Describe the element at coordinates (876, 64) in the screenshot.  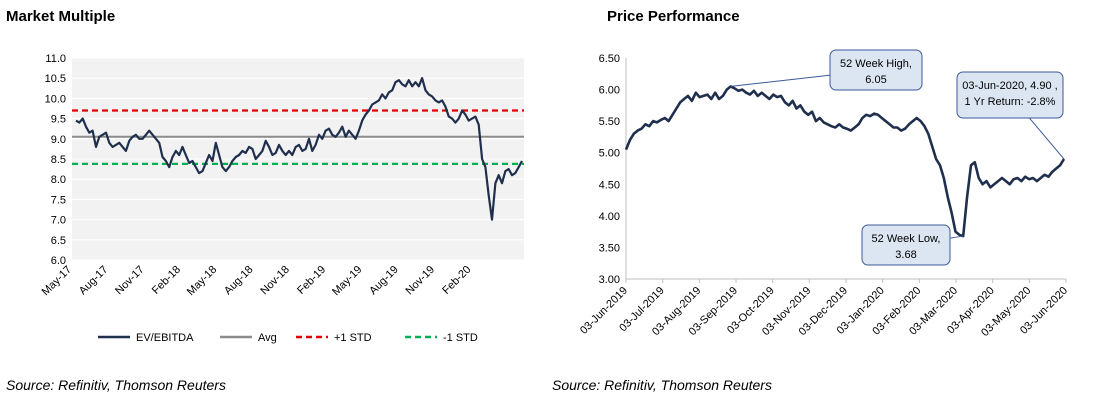
I see `callout-label: 52 Week High,` at that location.